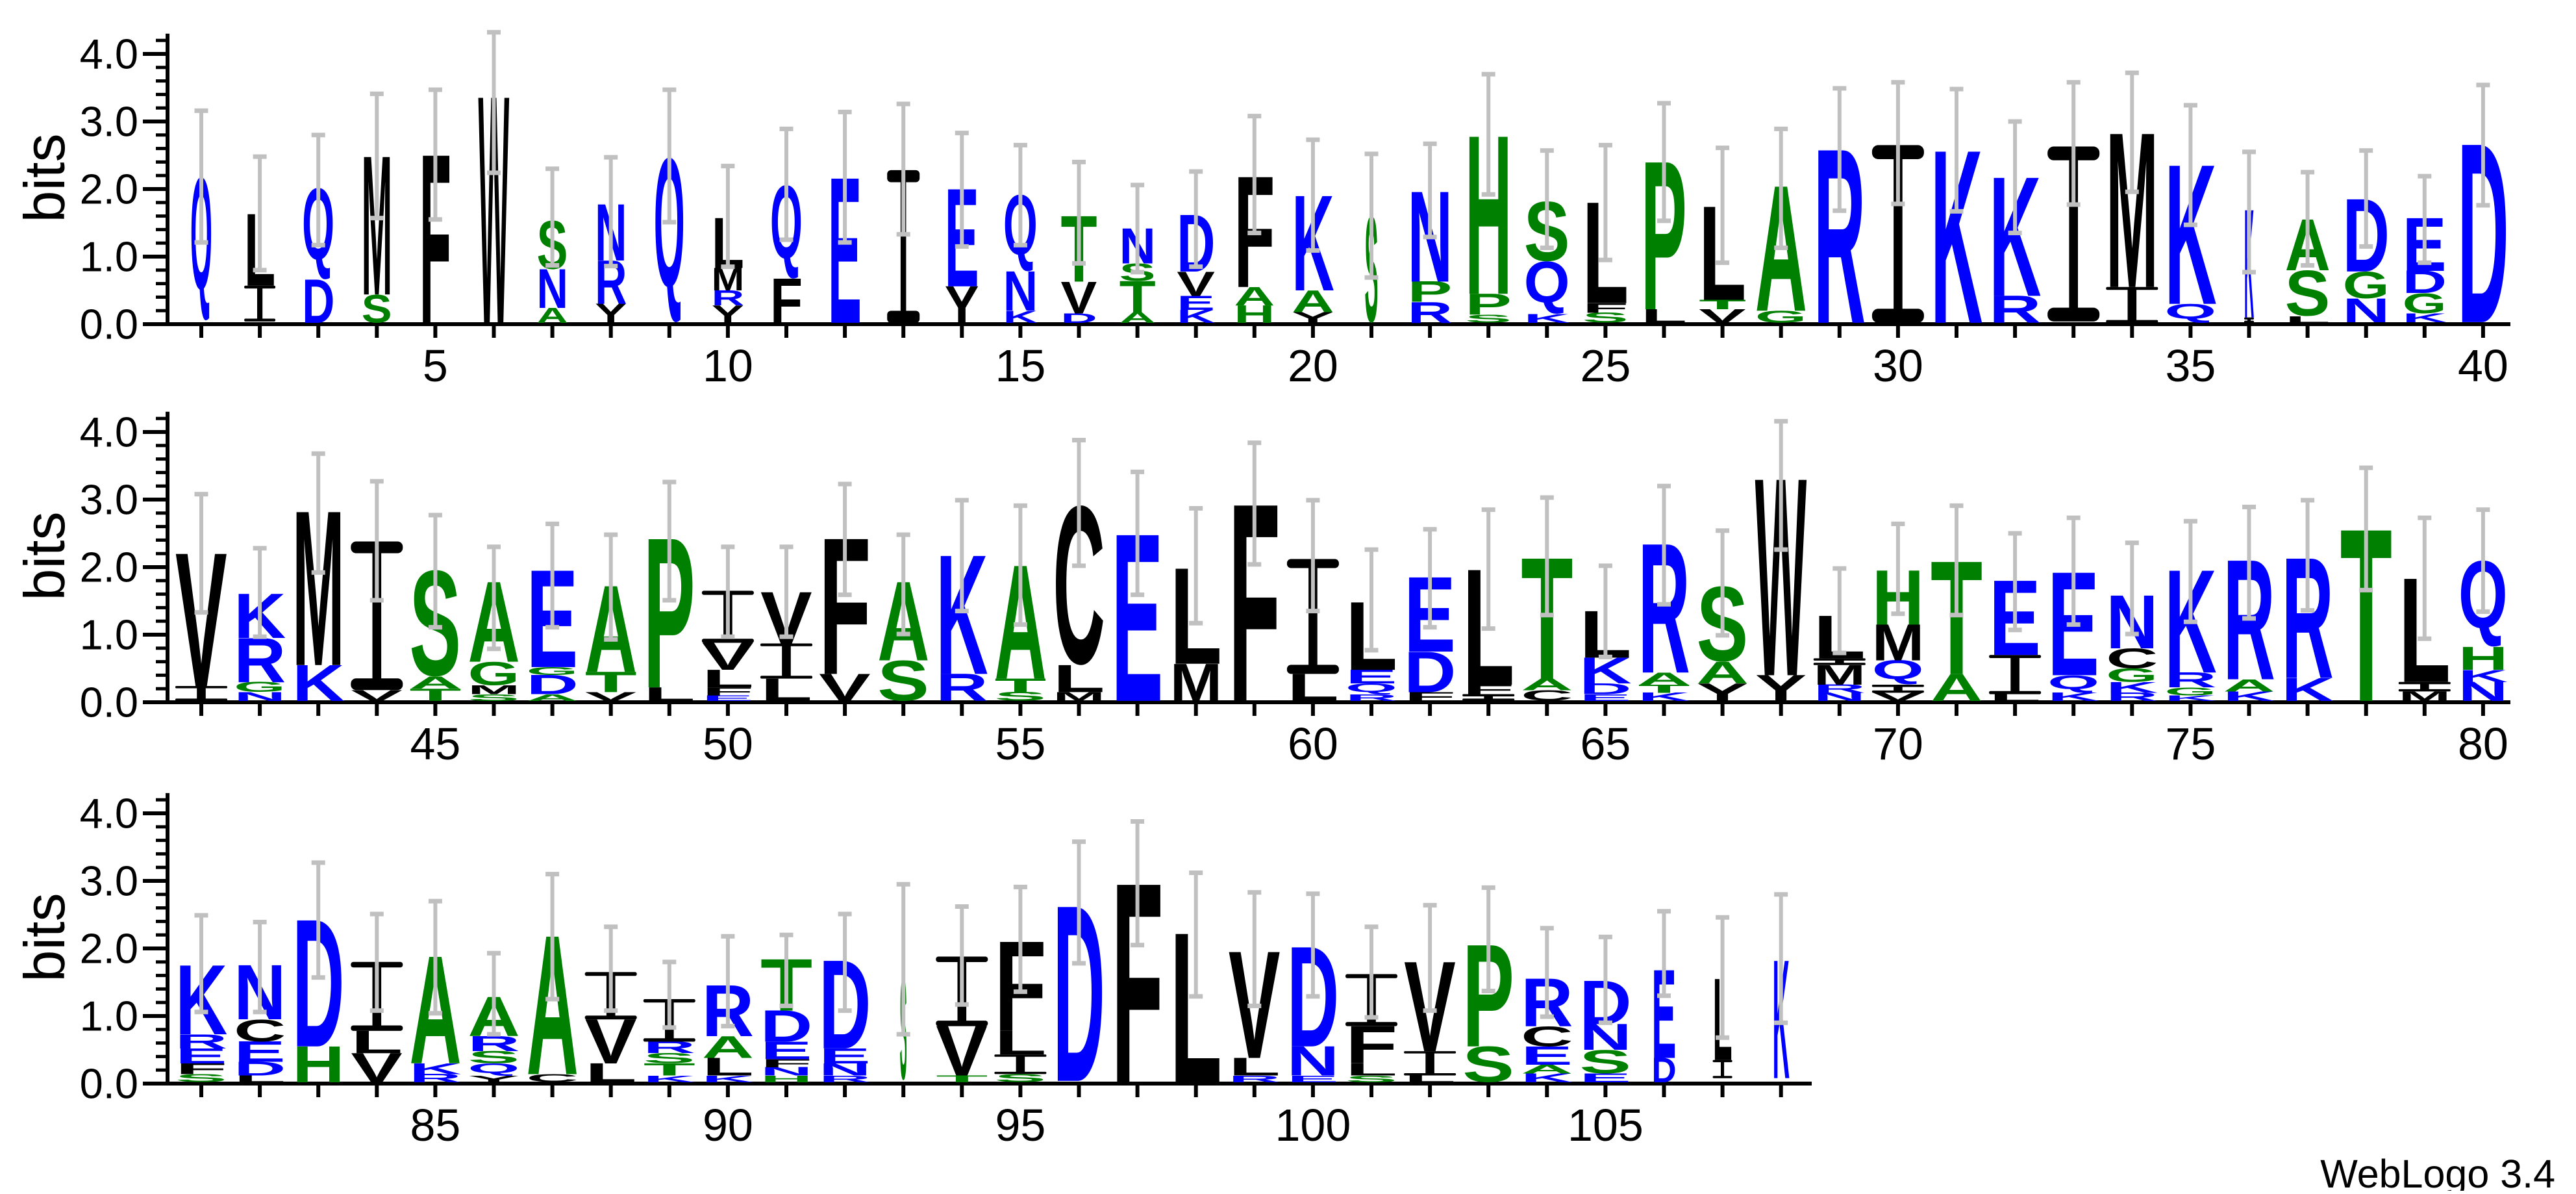 The image size is (2576, 1194). What do you see at coordinates (1313, 365) in the screenshot?
I see `svg-text: 20` at bounding box center [1313, 365].